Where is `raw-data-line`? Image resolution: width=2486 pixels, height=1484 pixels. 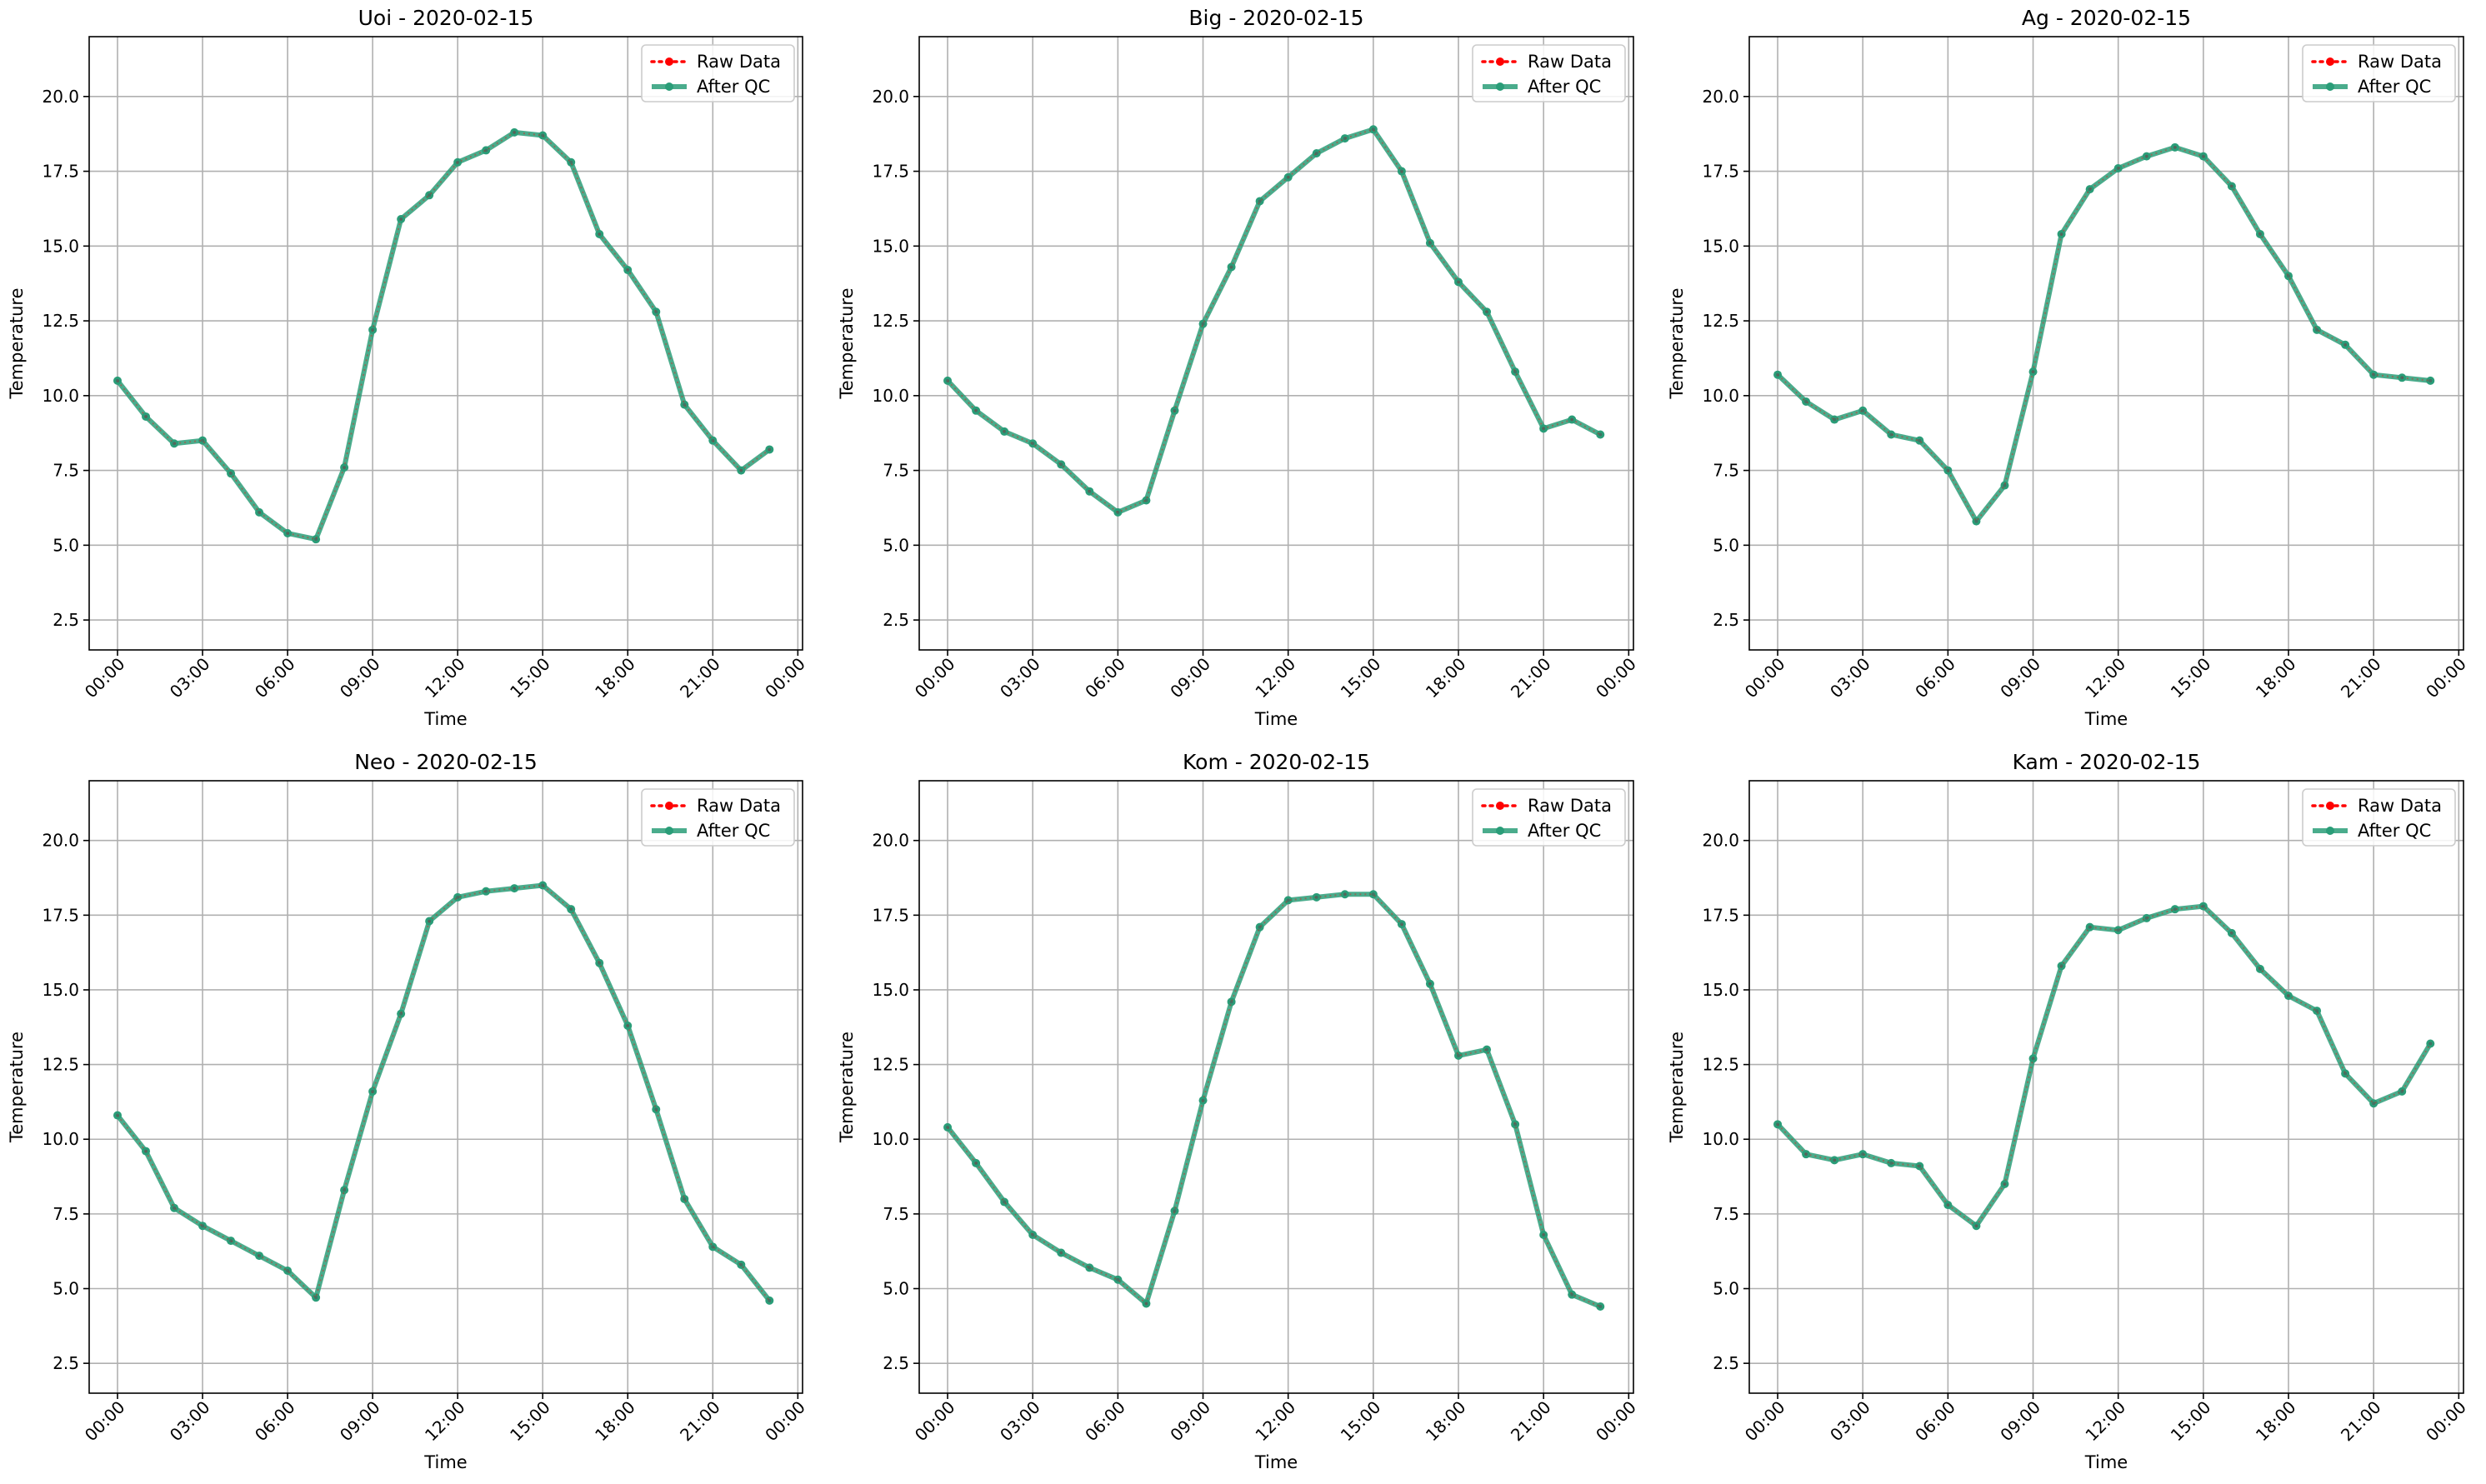
raw-data-line is located at coordinates (1274, 1100).